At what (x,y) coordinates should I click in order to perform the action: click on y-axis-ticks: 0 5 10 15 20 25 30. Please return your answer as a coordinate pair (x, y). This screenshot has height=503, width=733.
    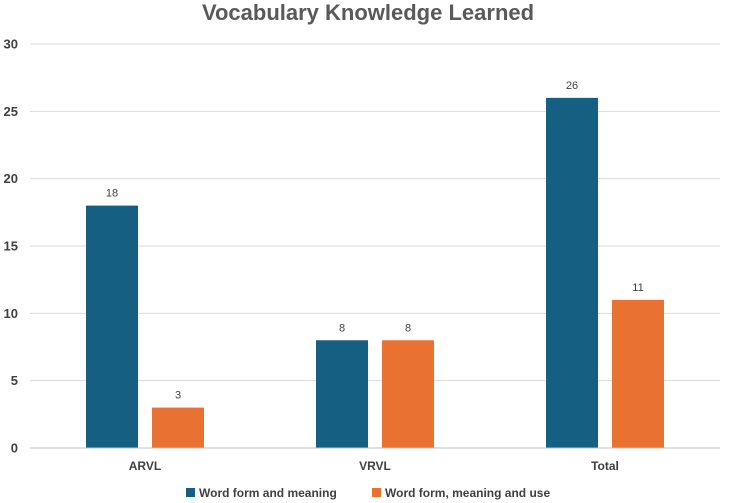
    Looking at the image, I should click on (11, 246).